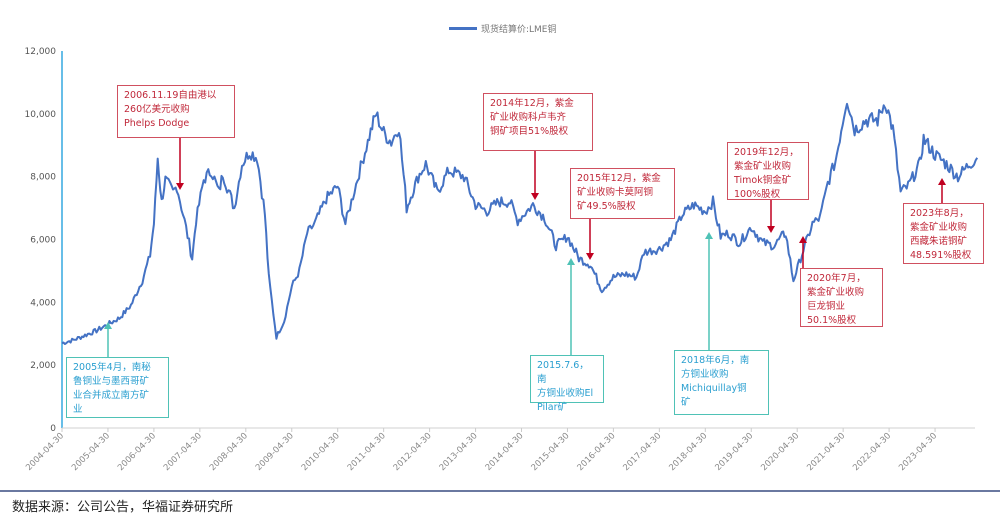  What do you see at coordinates (688, 452) in the screenshot?
I see `x-tick-label: 2018-04-30` at bounding box center [688, 452].